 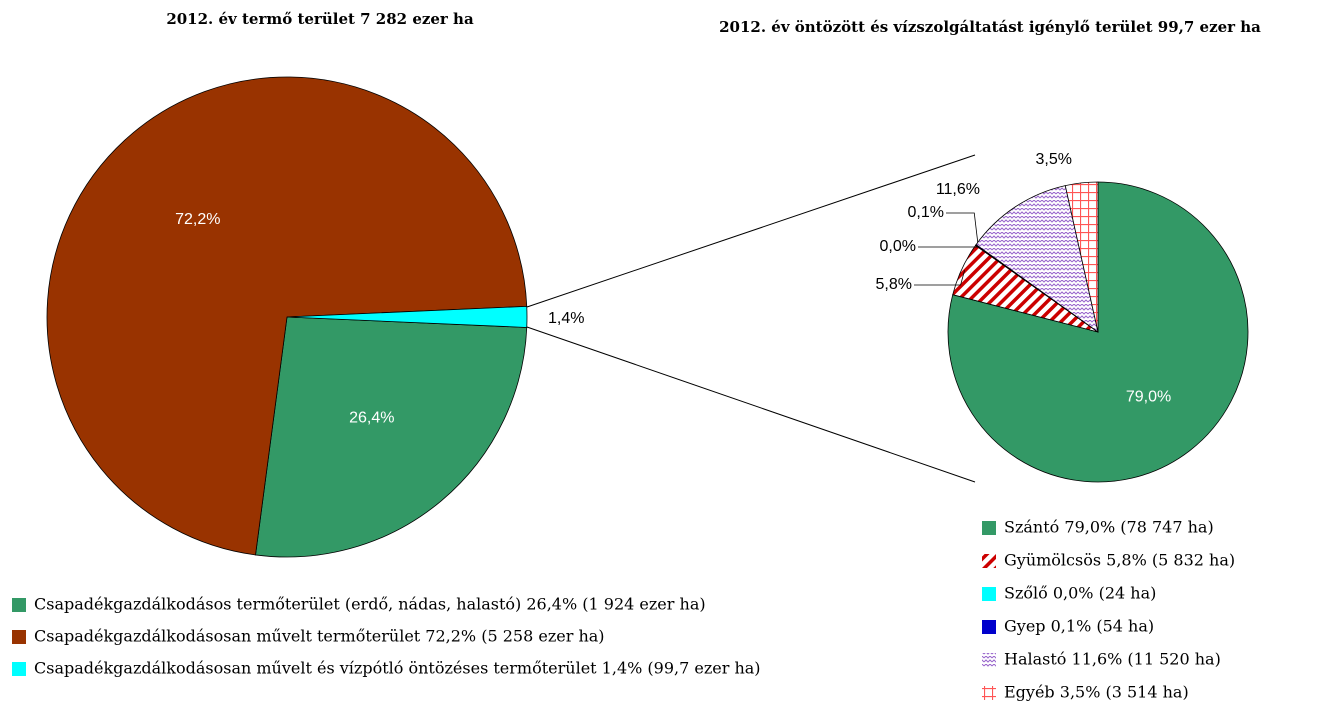 What do you see at coordinates (566, 318) in the screenshot?
I see `slice-label: 1,4%` at bounding box center [566, 318].